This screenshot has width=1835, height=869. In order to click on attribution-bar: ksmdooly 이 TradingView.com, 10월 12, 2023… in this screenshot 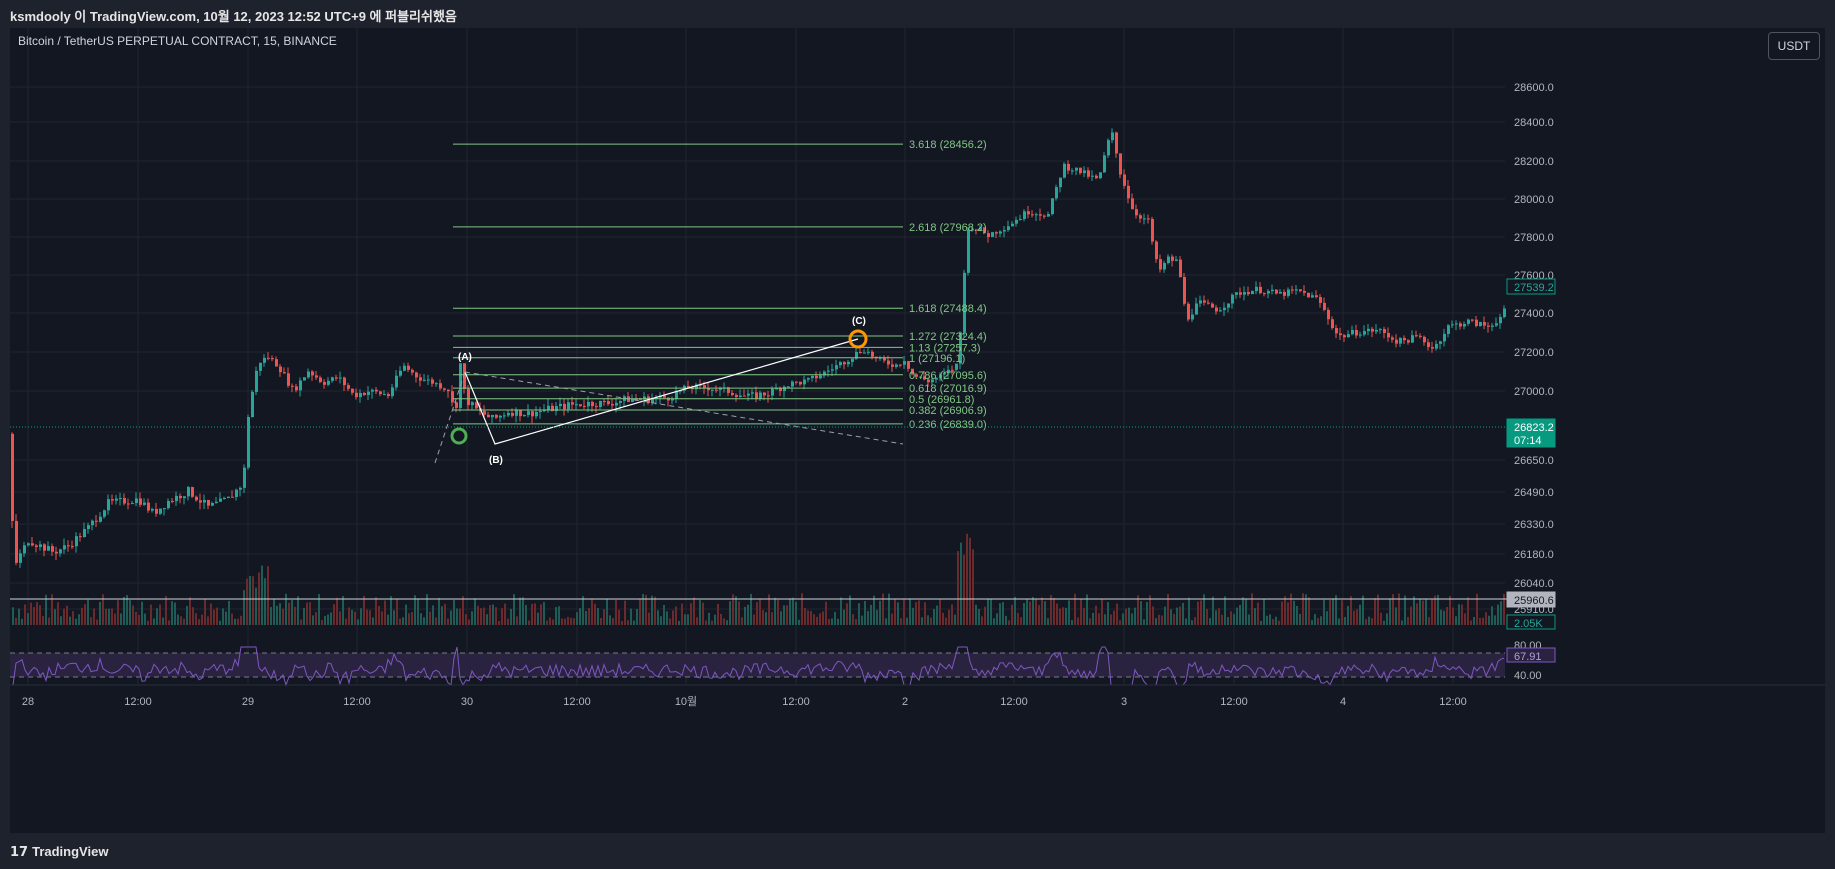, I will do `click(917, 14)`.